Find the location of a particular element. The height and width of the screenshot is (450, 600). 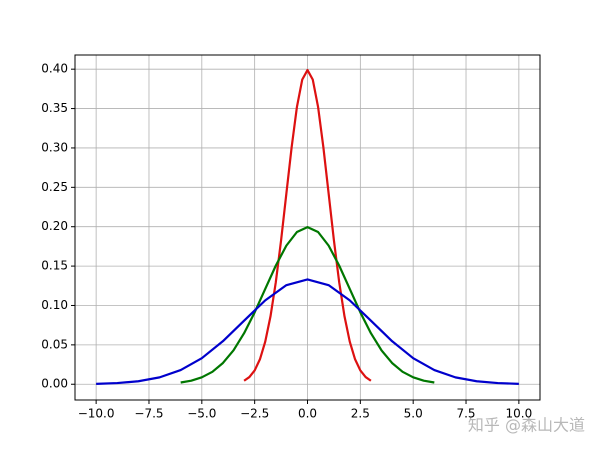

y-tick-label: 0.00 is located at coordinates (54, 384).